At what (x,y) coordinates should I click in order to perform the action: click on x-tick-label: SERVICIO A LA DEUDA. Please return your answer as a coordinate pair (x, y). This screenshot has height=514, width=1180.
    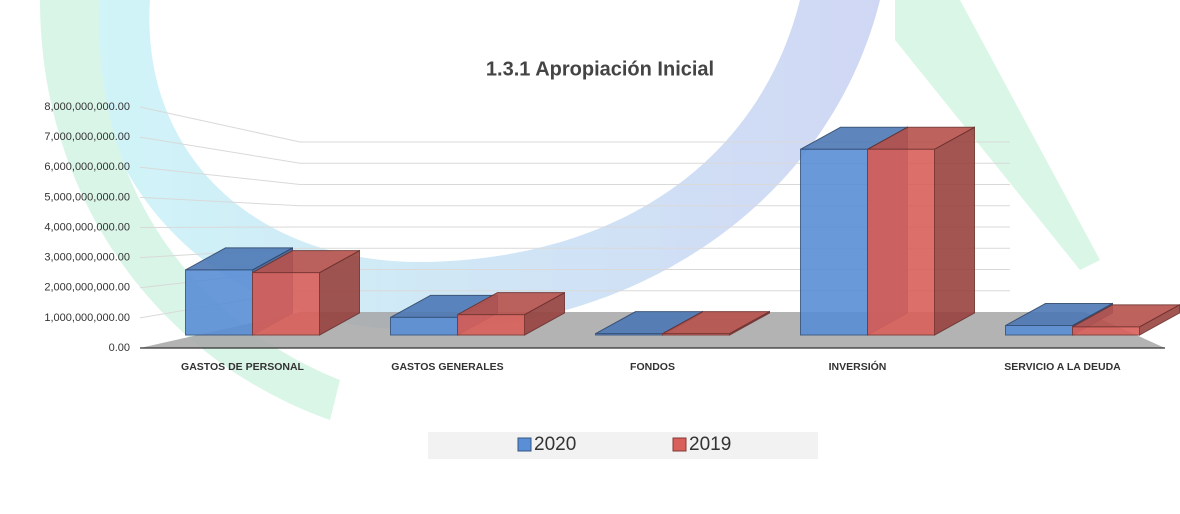
    Looking at the image, I should click on (1062, 367).